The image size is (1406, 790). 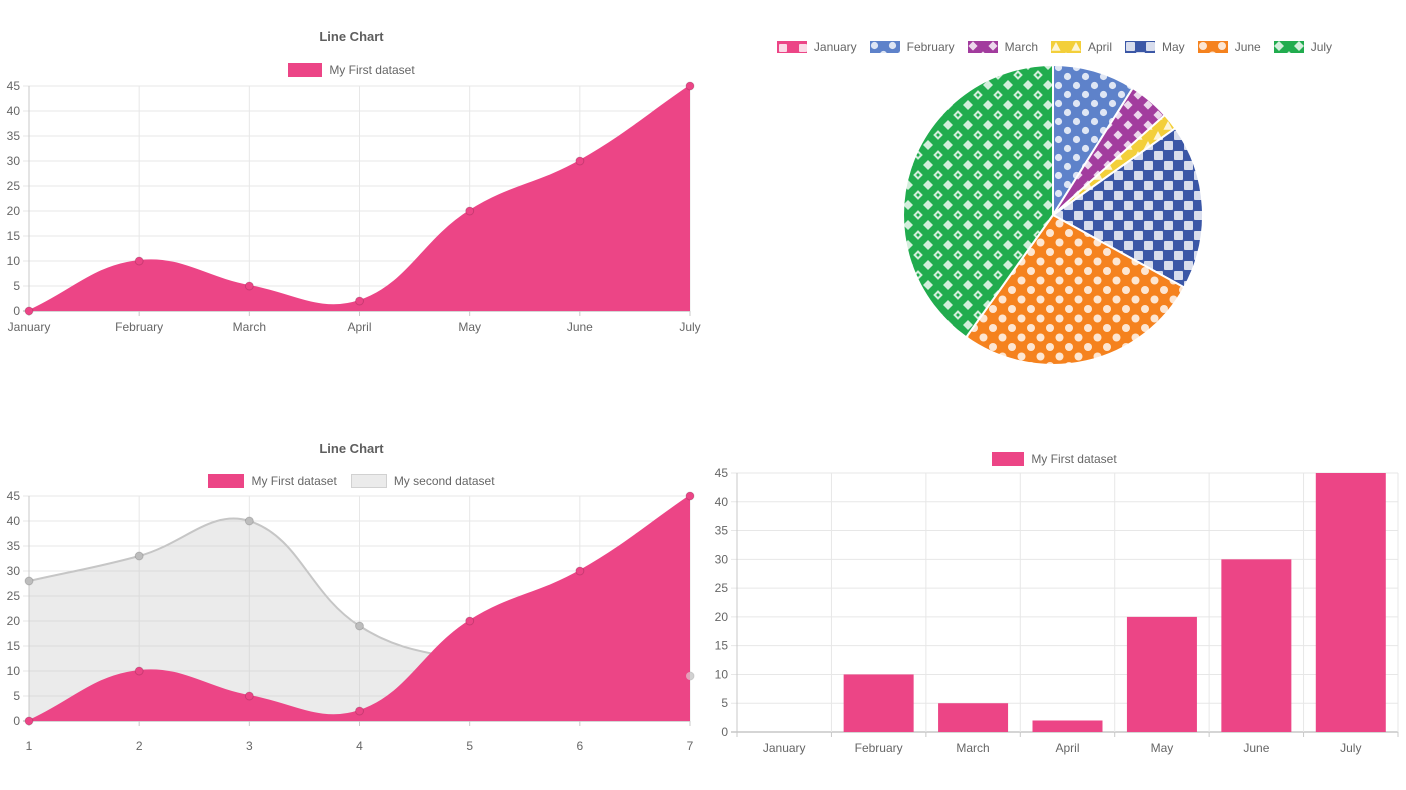 I want to click on legend-label: March, so click(x=1021, y=47).